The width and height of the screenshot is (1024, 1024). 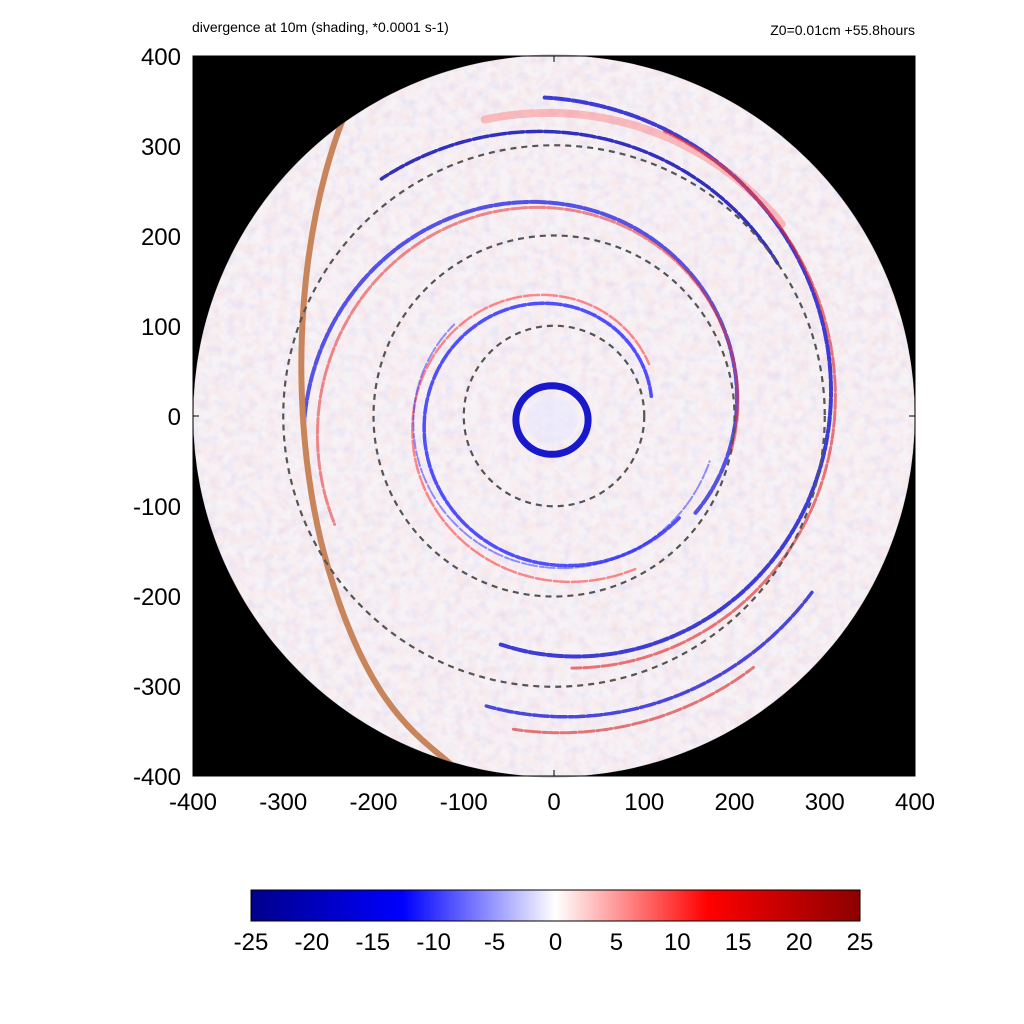 I want to click on y-tick-label: 300, so click(x=161, y=147).